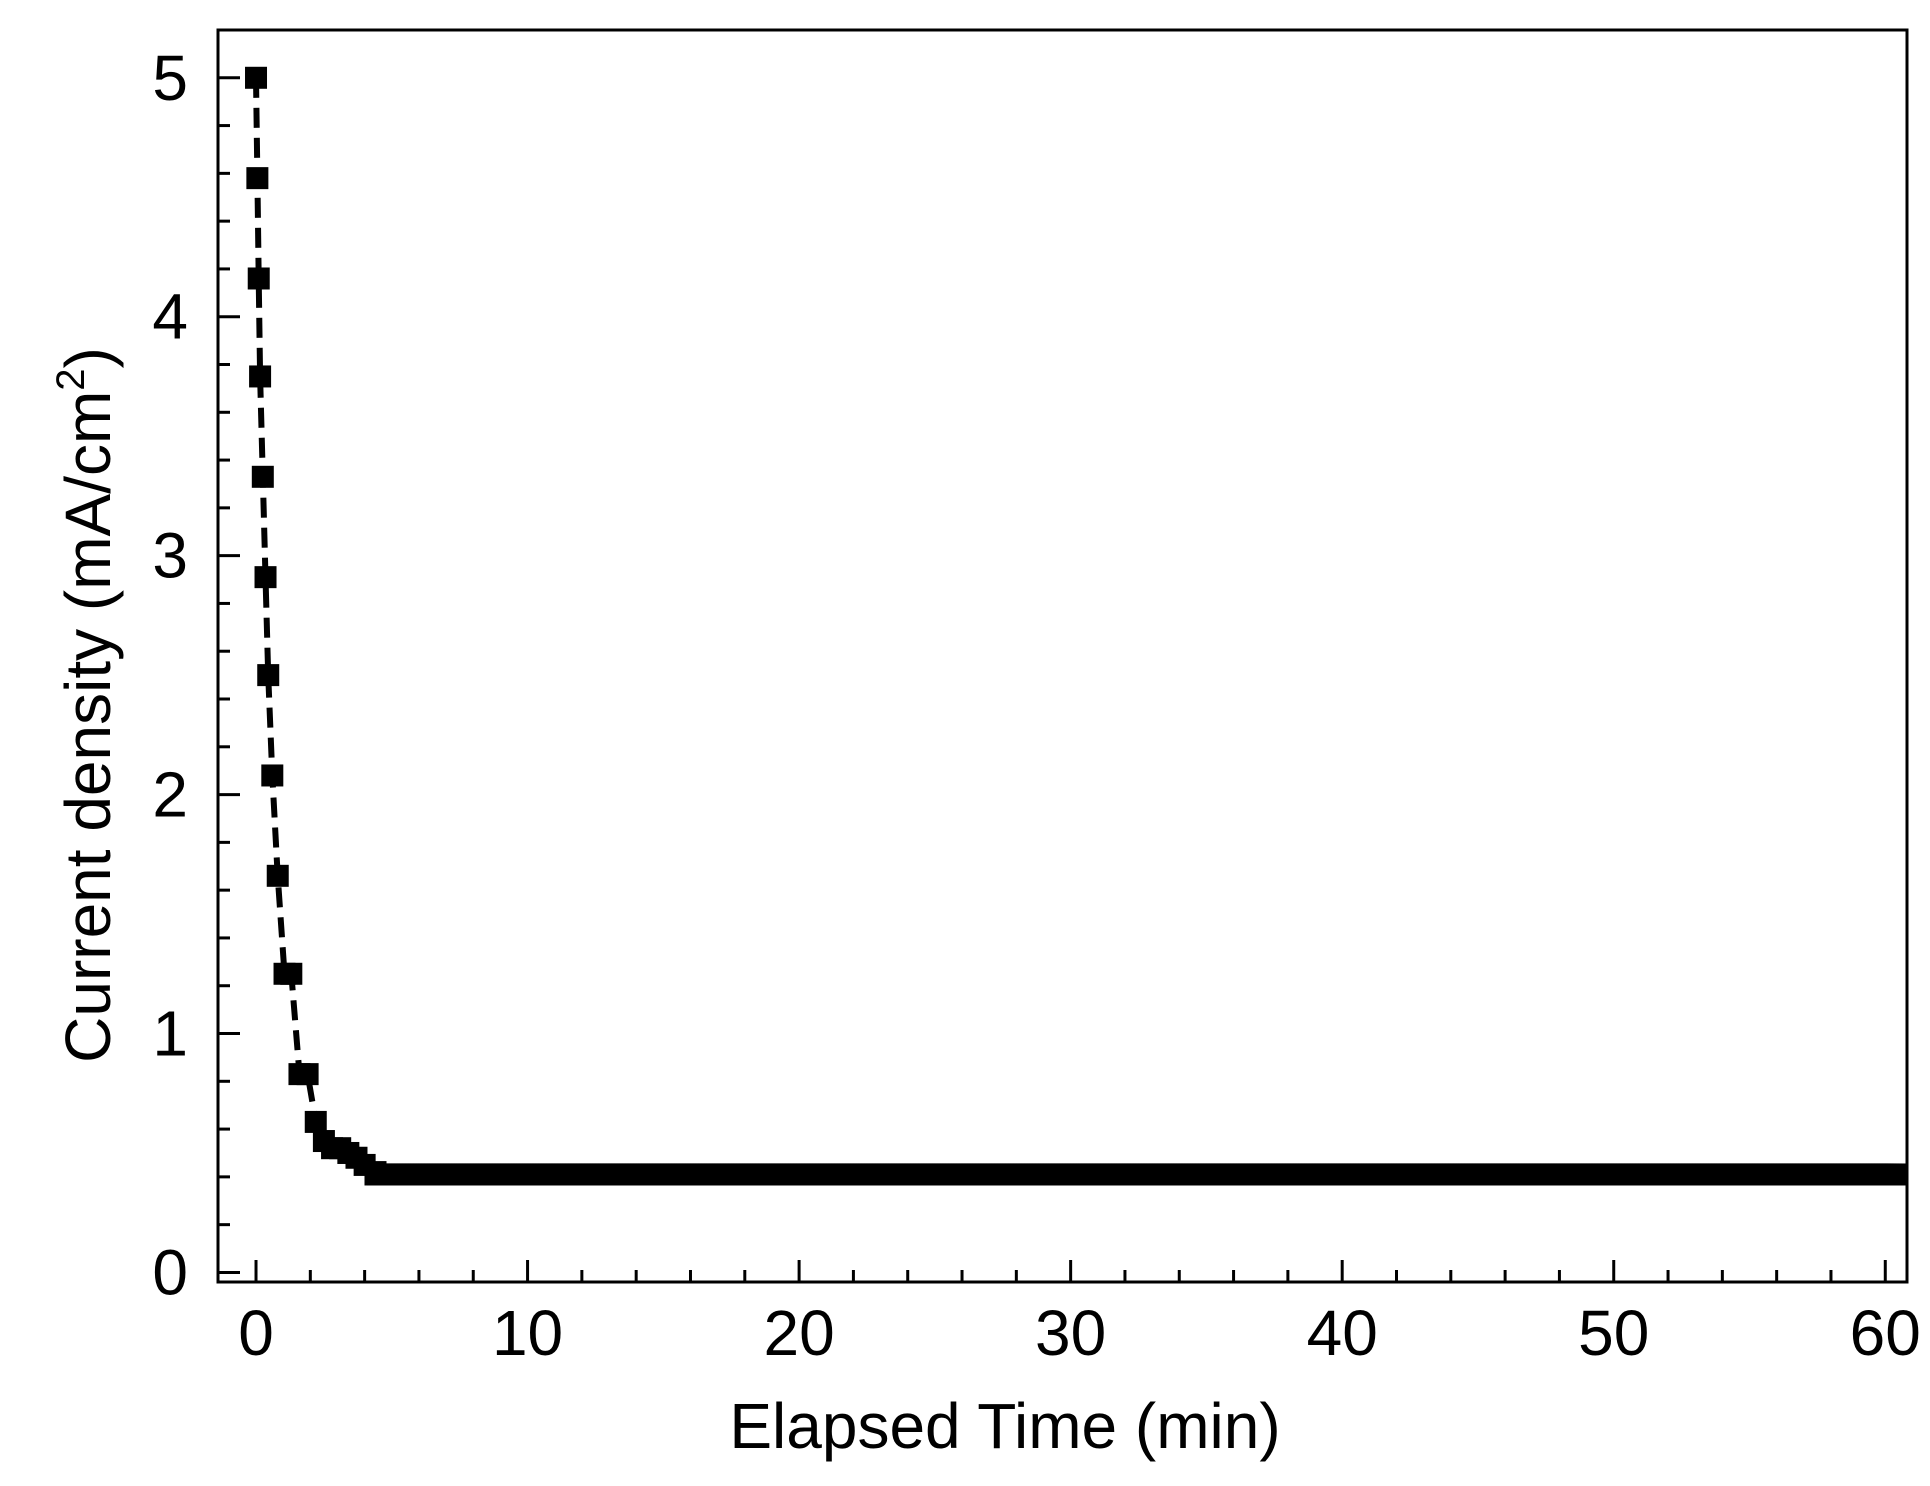  I want to click on x-tick-label: 50, so click(1613, 1333).